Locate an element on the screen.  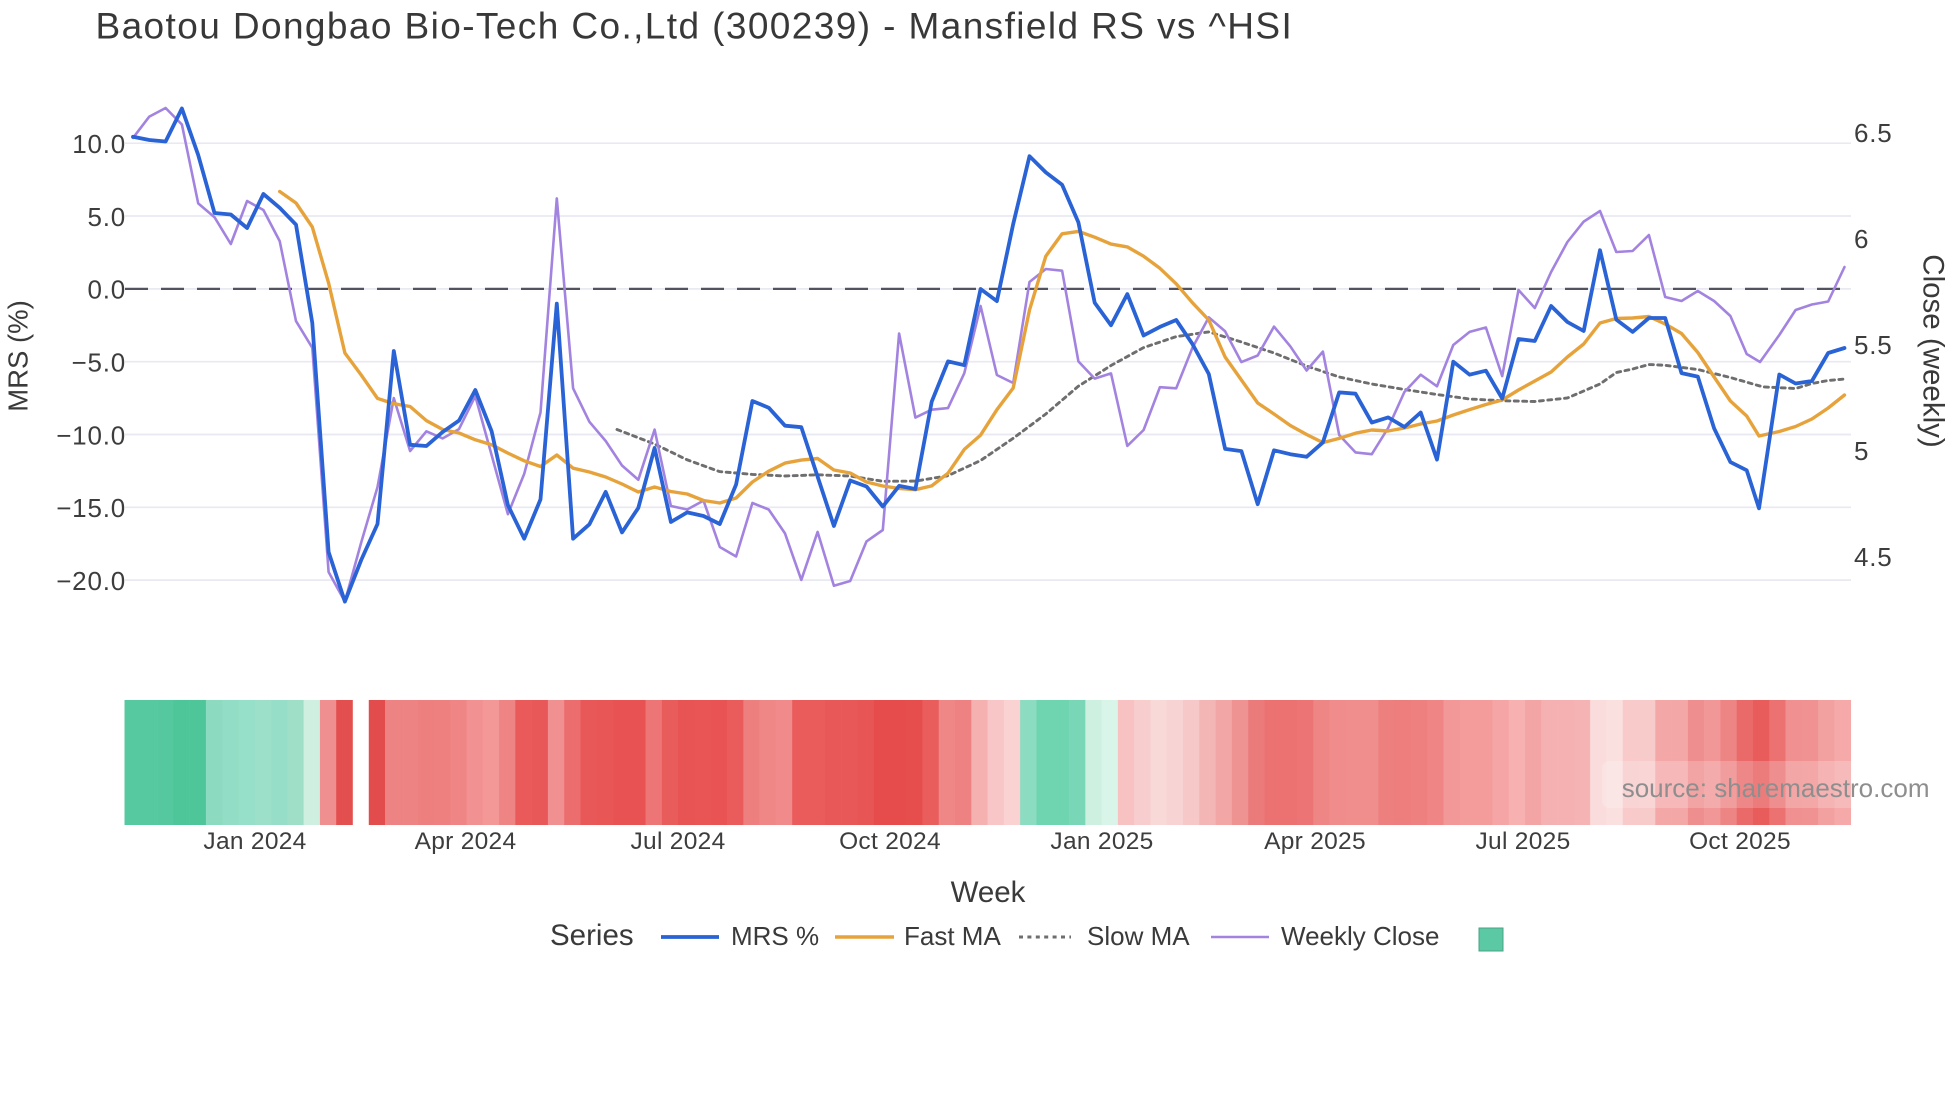
svg-text: Week is located at coordinates (988, 892).